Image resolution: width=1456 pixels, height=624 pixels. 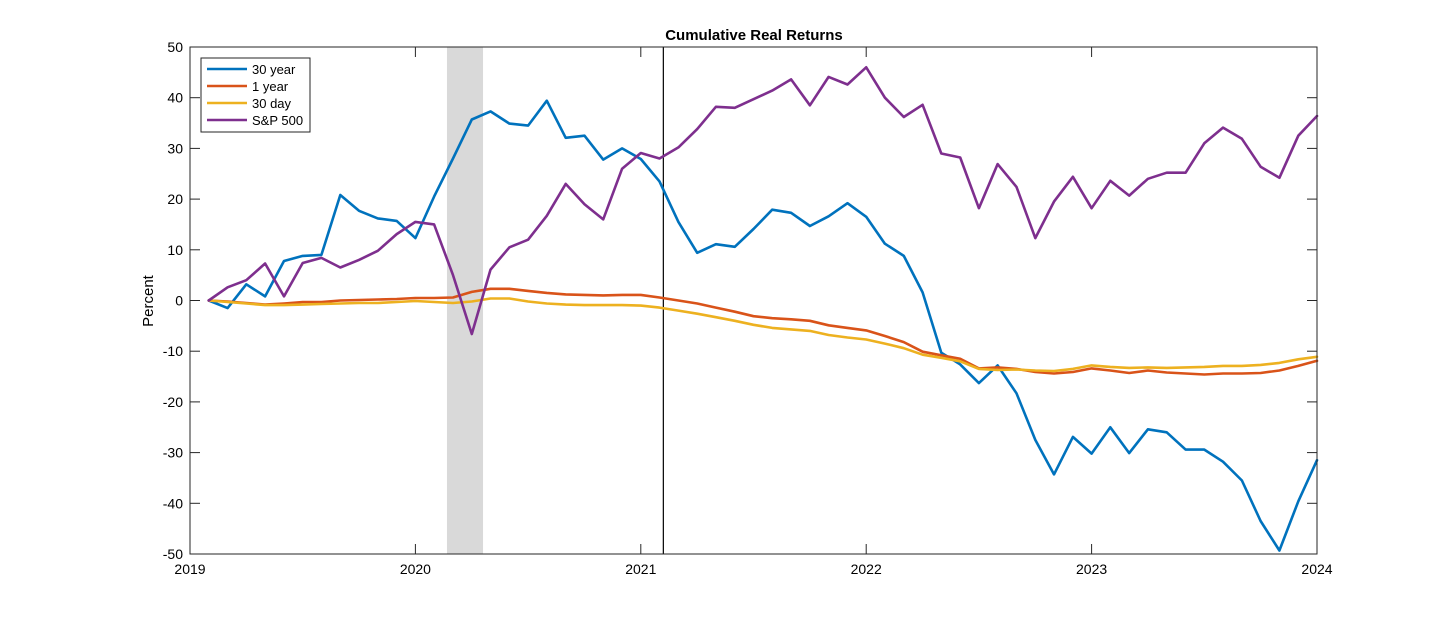 What do you see at coordinates (175, 98) in the screenshot?
I see `y-tick-label: 40` at bounding box center [175, 98].